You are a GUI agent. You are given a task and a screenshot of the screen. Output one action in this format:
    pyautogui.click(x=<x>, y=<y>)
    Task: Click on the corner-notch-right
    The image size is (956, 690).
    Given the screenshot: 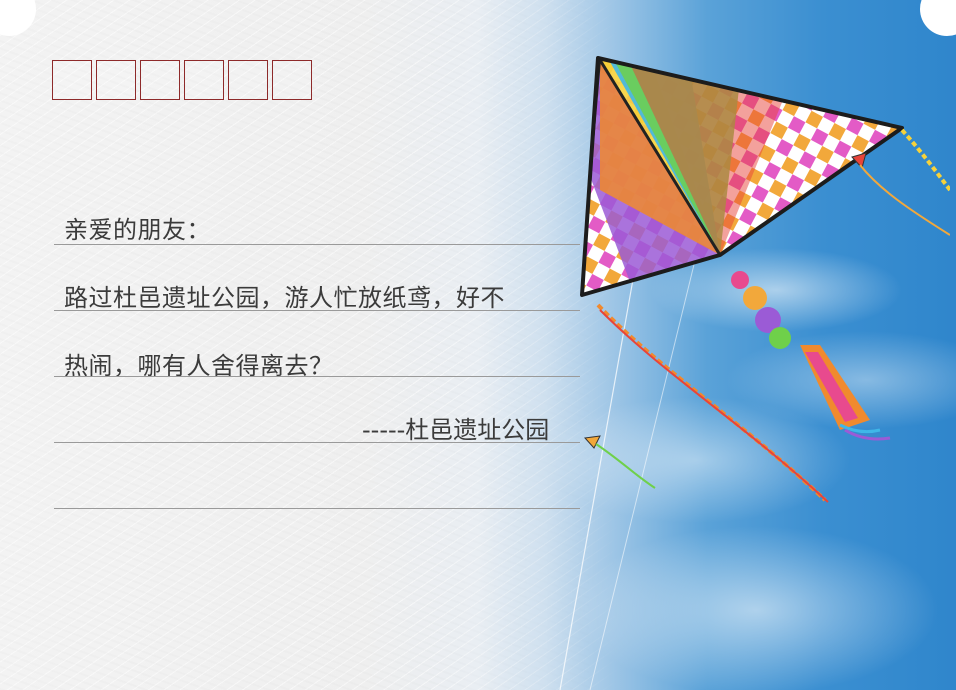 What is the action you would take?
    pyautogui.click(x=938, y=18)
    